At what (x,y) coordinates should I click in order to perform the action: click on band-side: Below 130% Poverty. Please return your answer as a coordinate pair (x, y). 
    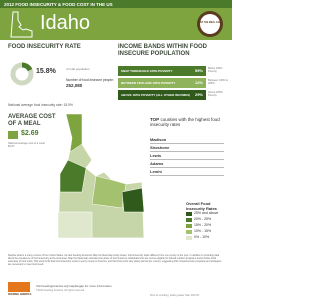
    Looking at the image, I should click on (215, 70).